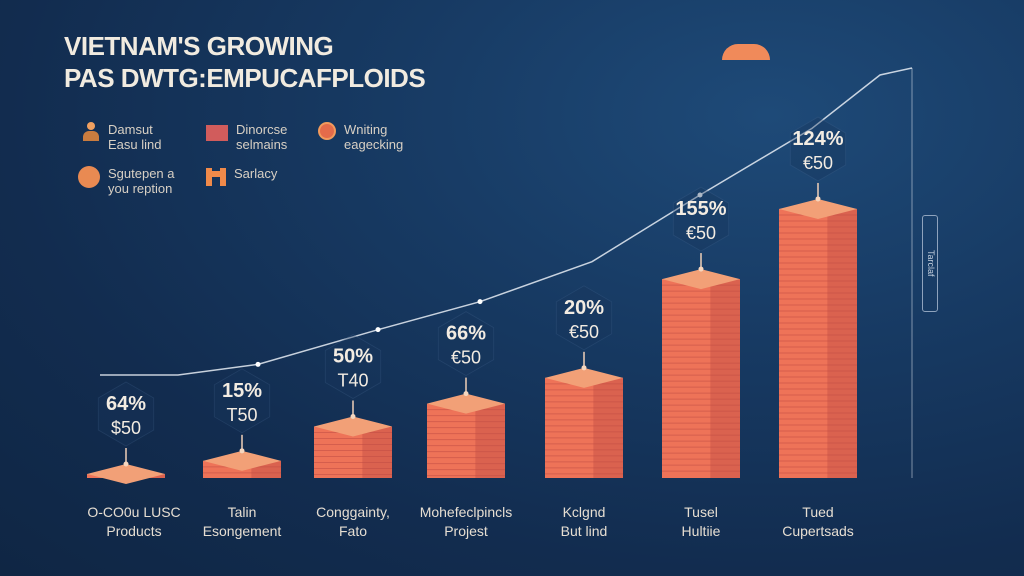 The height and width of the screenshot is (576, 1024). I want to click on sun-decoration, so click(746, 52).